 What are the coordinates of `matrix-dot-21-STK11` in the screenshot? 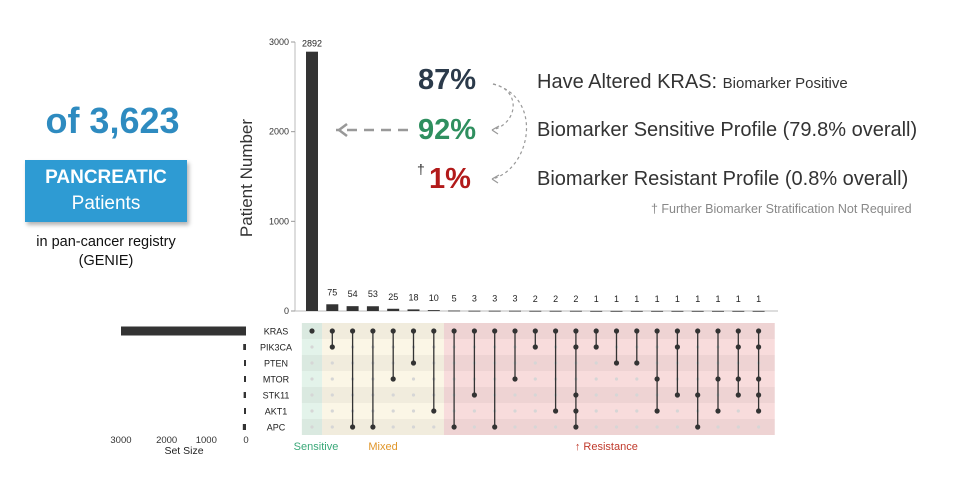 It's located at (738, 395).